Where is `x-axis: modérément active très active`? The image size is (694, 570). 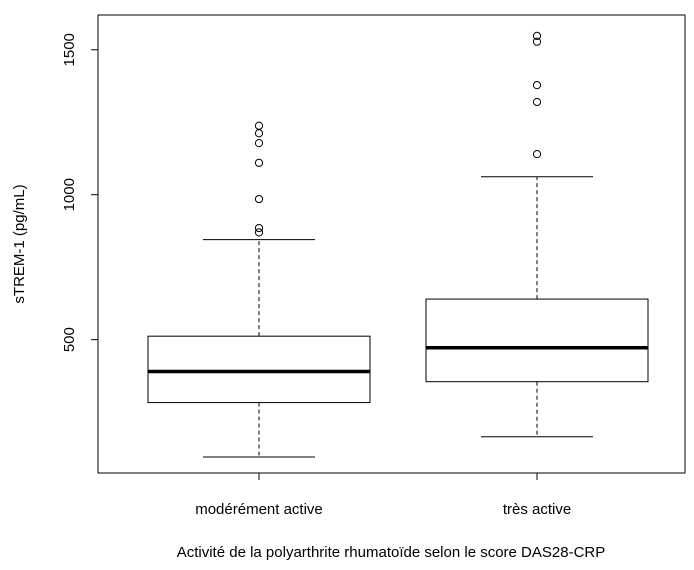 x-axis: modérément active très active is located at coordinates (383, 495).